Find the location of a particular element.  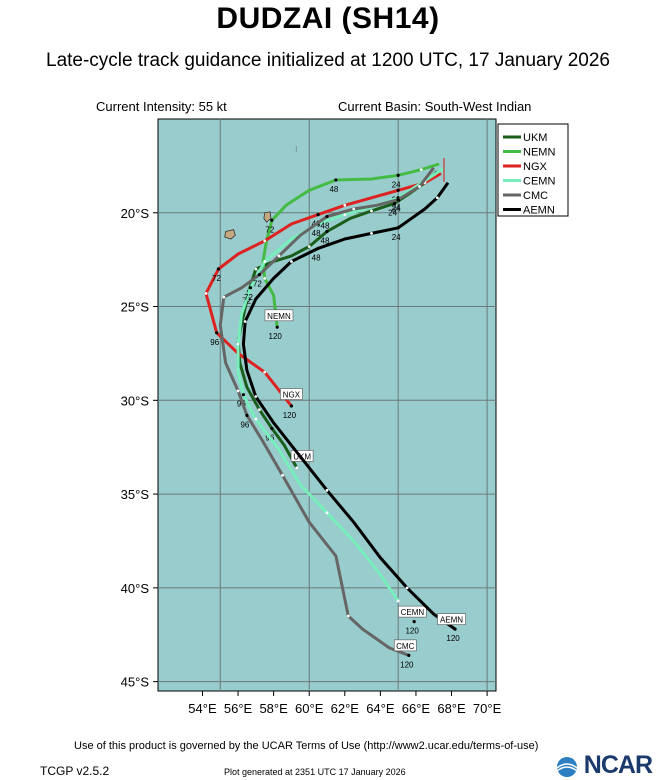

y-tick-label: 45°S is located at coordinates (135, 682).